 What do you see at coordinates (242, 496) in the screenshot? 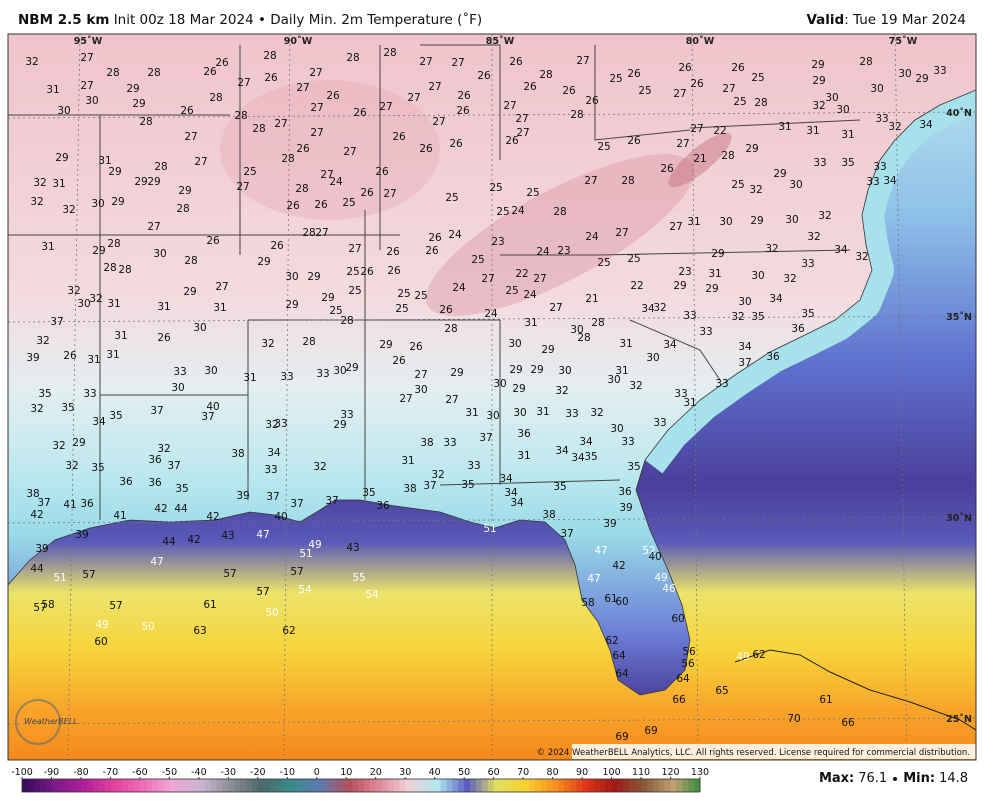
I see `station-value: 39` at bounding box center [242, 496].